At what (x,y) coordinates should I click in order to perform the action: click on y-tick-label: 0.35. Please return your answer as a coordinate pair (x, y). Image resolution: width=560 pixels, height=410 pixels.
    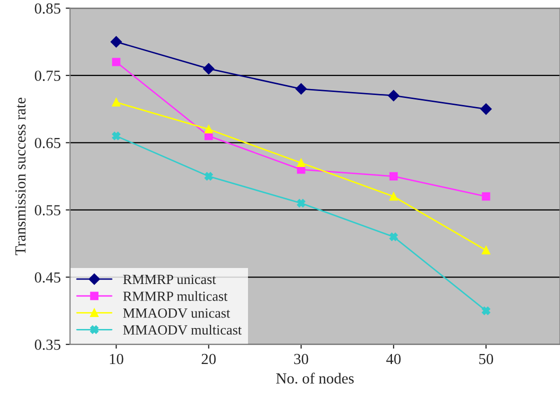
    Looking at the image, I should click on (47, 345).